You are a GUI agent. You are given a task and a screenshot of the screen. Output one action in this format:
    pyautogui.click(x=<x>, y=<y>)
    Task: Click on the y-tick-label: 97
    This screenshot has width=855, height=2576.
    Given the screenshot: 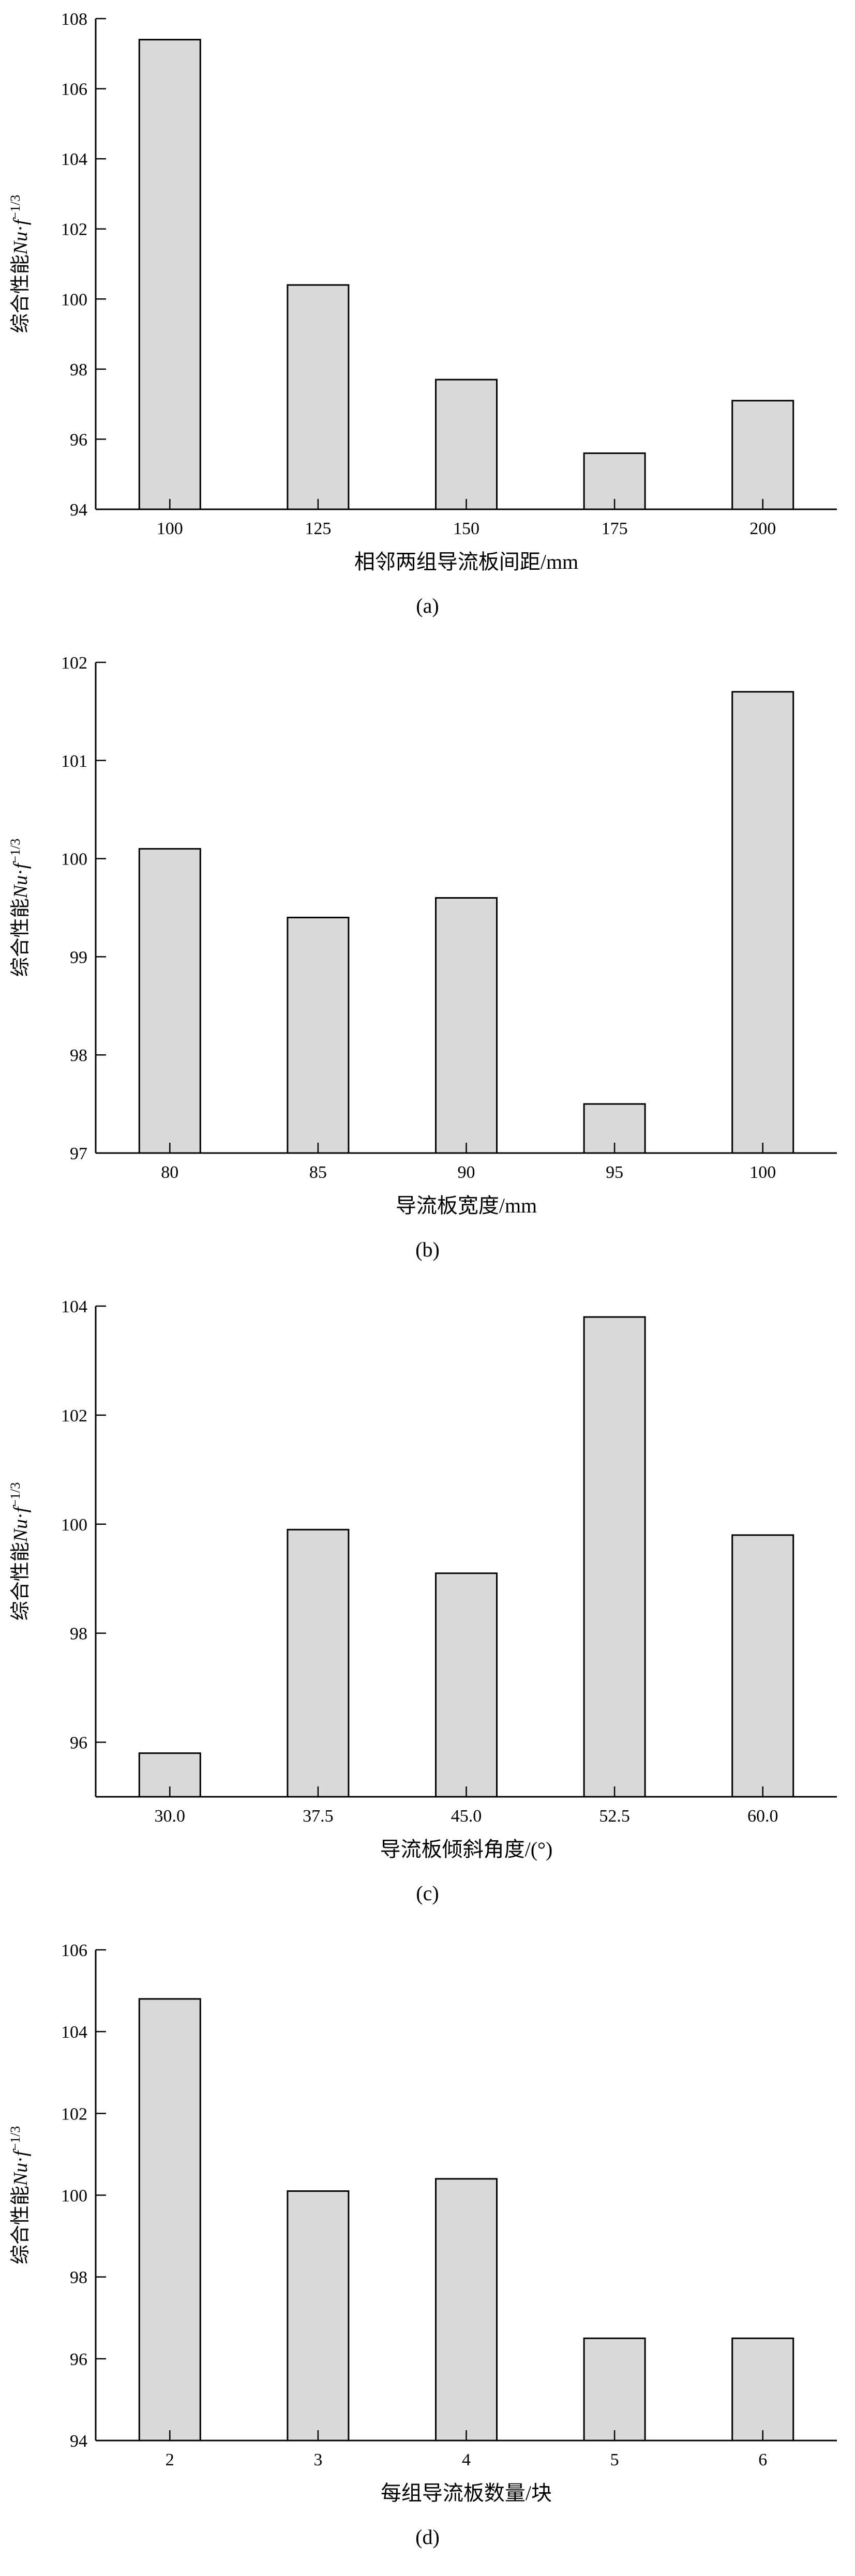 What is the action you would take?
    pyautogui.click(x=79, y=1153)
    